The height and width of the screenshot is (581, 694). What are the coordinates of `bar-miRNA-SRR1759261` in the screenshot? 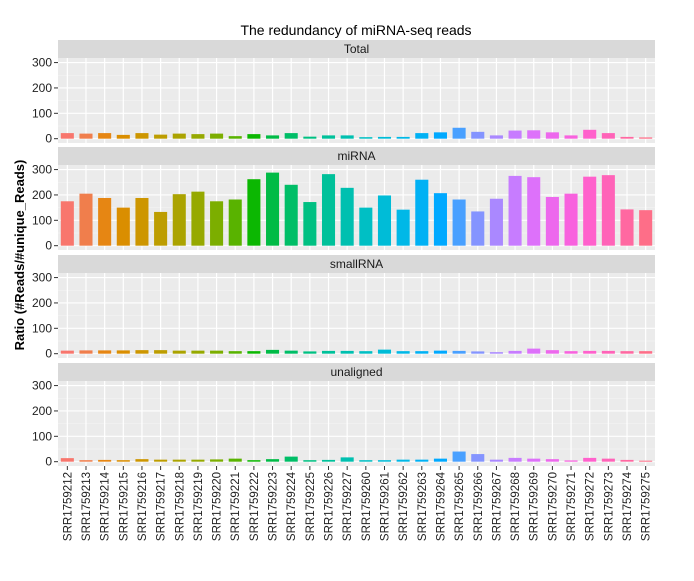 It's located at (384, 220).